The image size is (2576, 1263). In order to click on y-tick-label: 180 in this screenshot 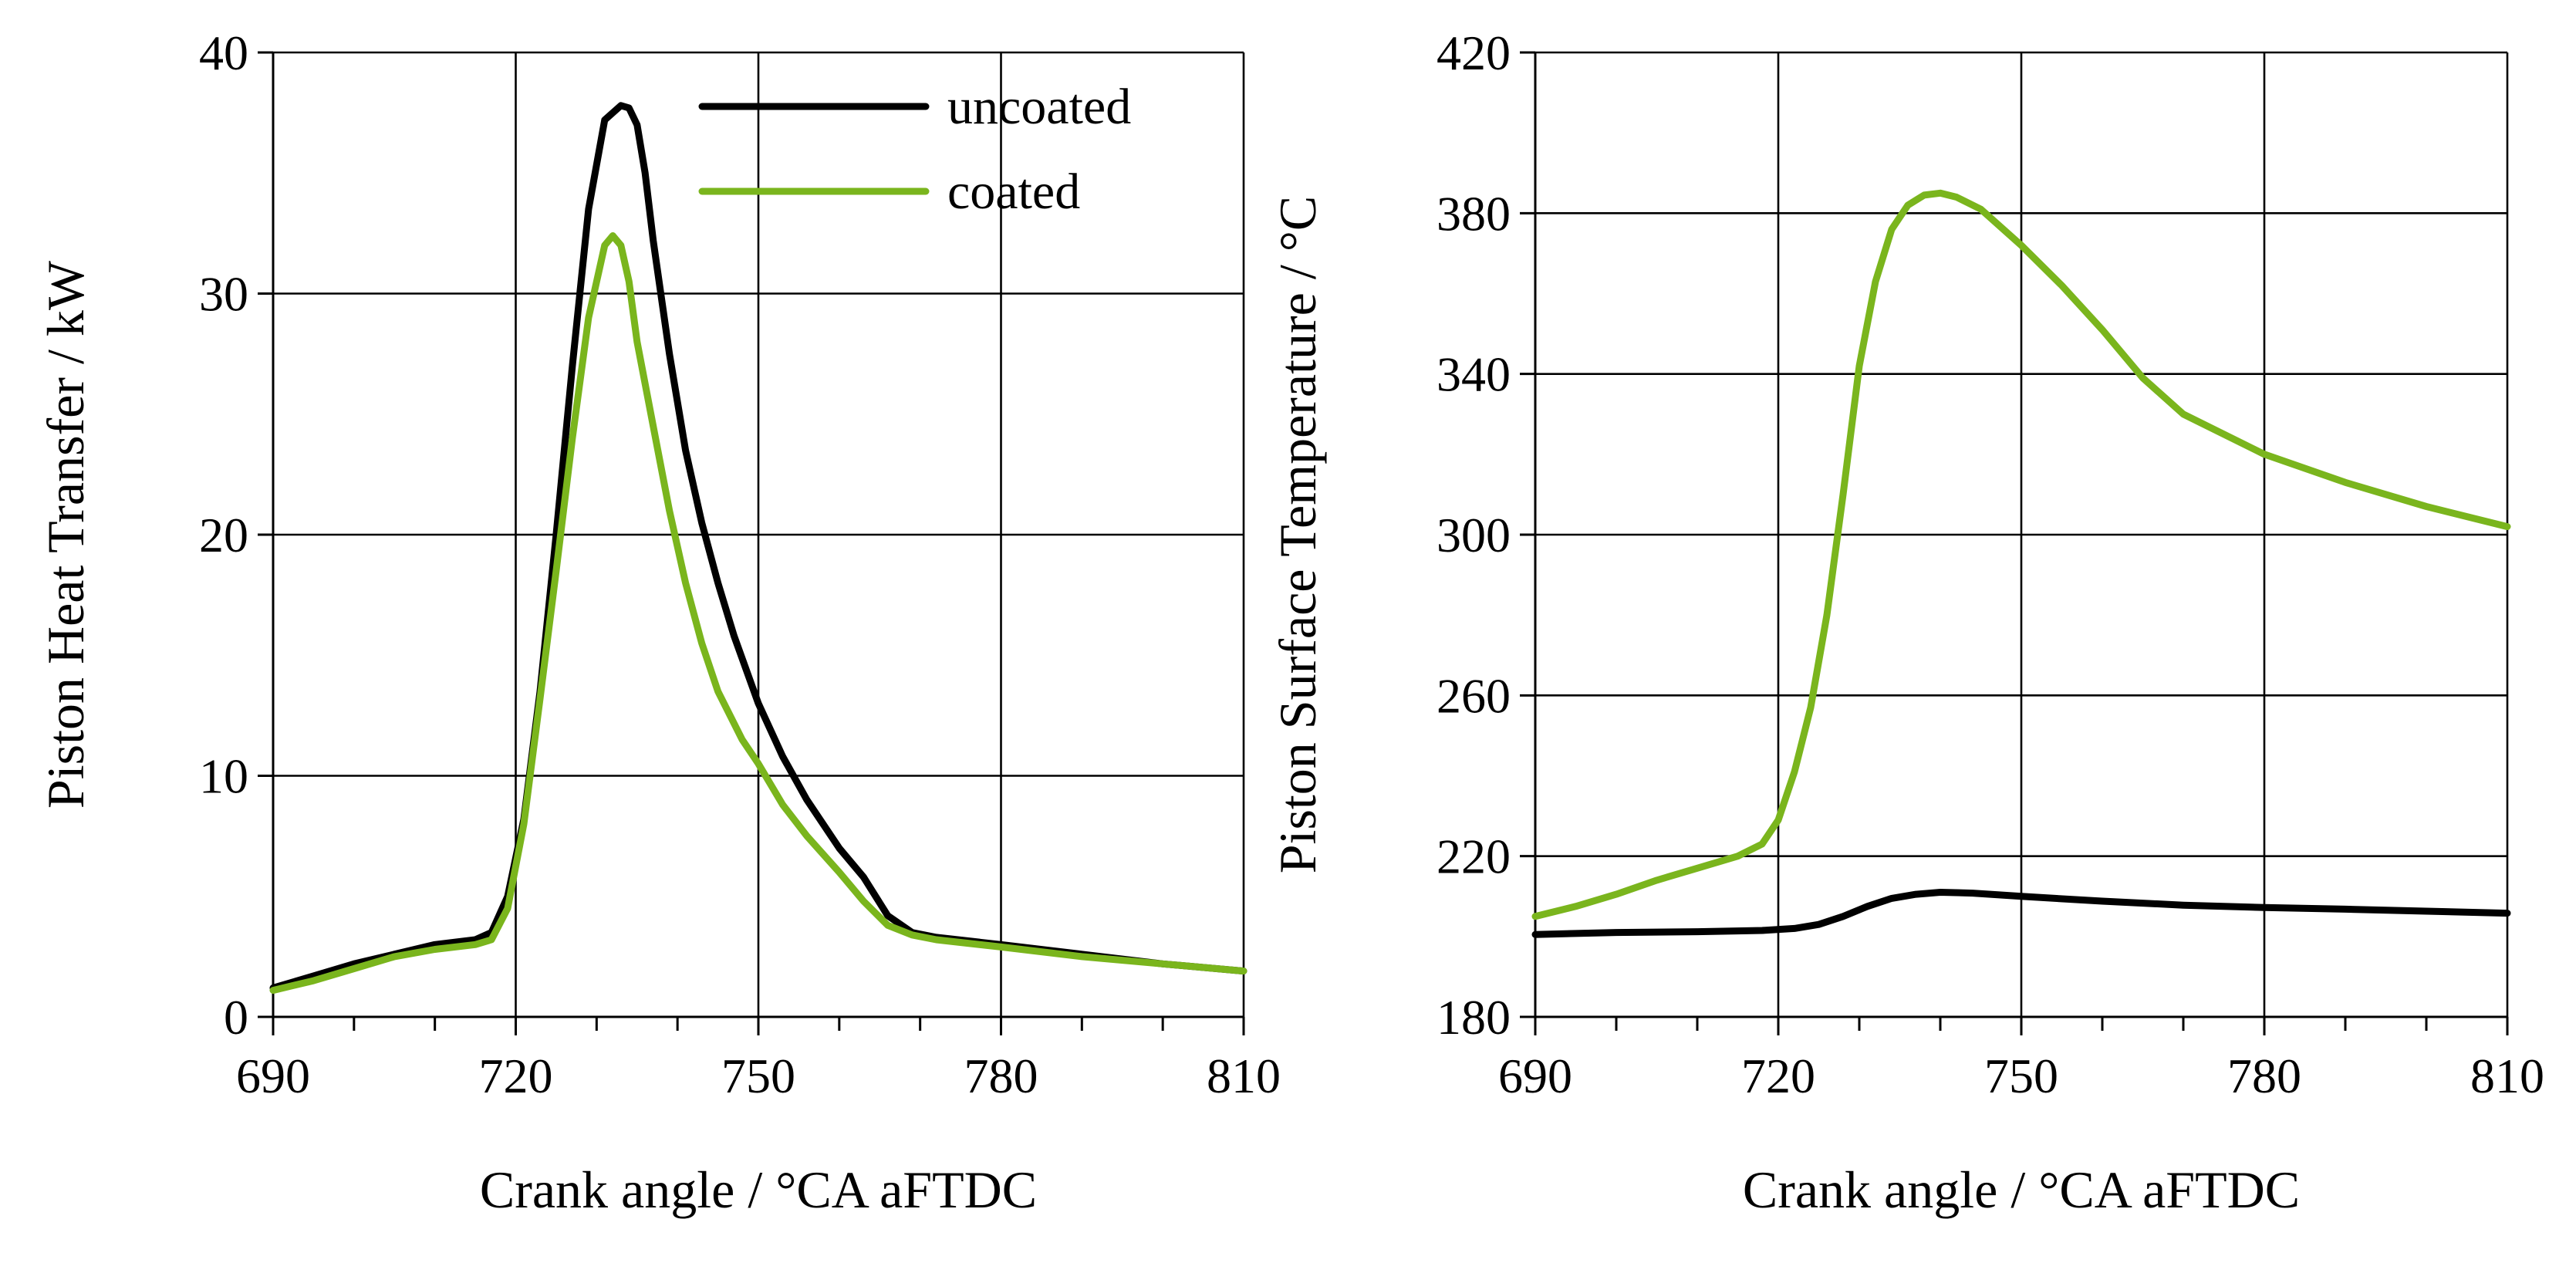, I will do `click(1474, 1017)`.